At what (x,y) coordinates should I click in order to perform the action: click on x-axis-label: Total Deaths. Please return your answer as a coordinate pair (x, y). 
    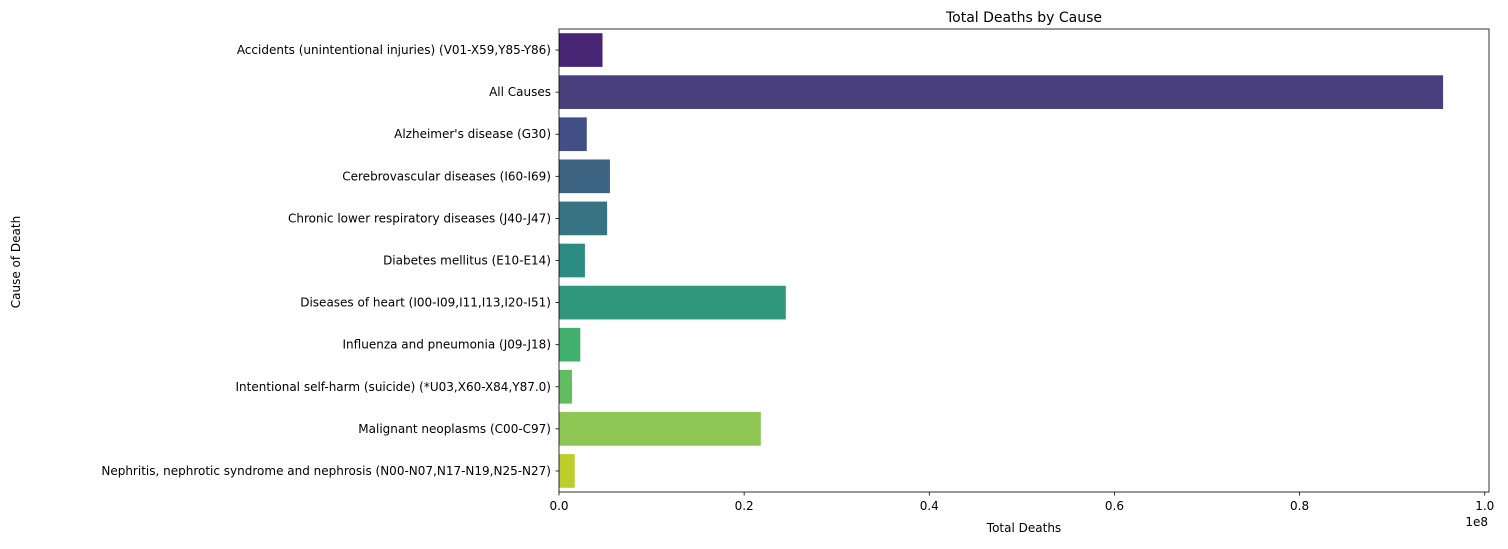
    Looking at the image, I should click on (1023, 528).